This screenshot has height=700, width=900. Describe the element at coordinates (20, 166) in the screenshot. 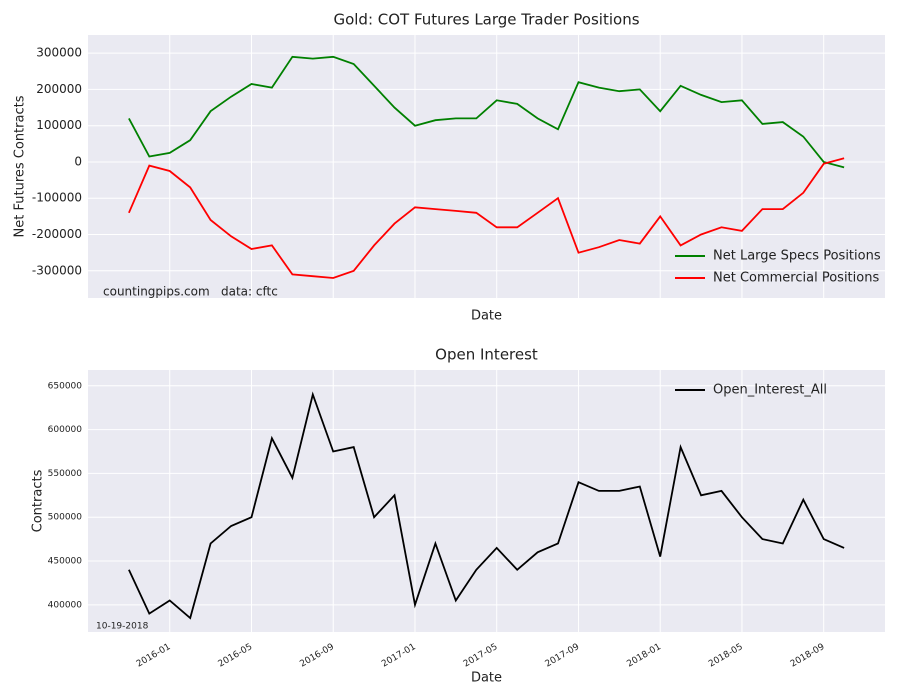

I see `y-axis-label: Net Futures Contracts` at that location.